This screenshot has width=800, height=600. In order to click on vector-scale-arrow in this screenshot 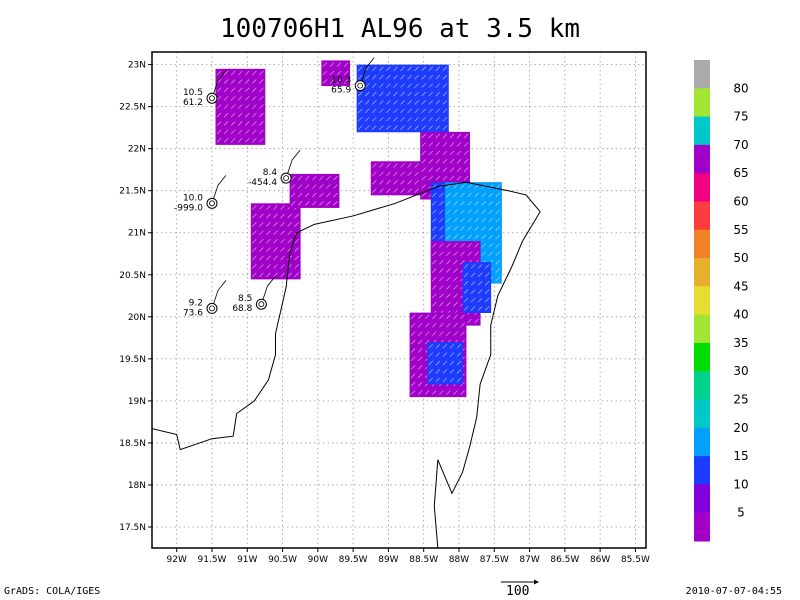, I will do `click(520, 582)`.